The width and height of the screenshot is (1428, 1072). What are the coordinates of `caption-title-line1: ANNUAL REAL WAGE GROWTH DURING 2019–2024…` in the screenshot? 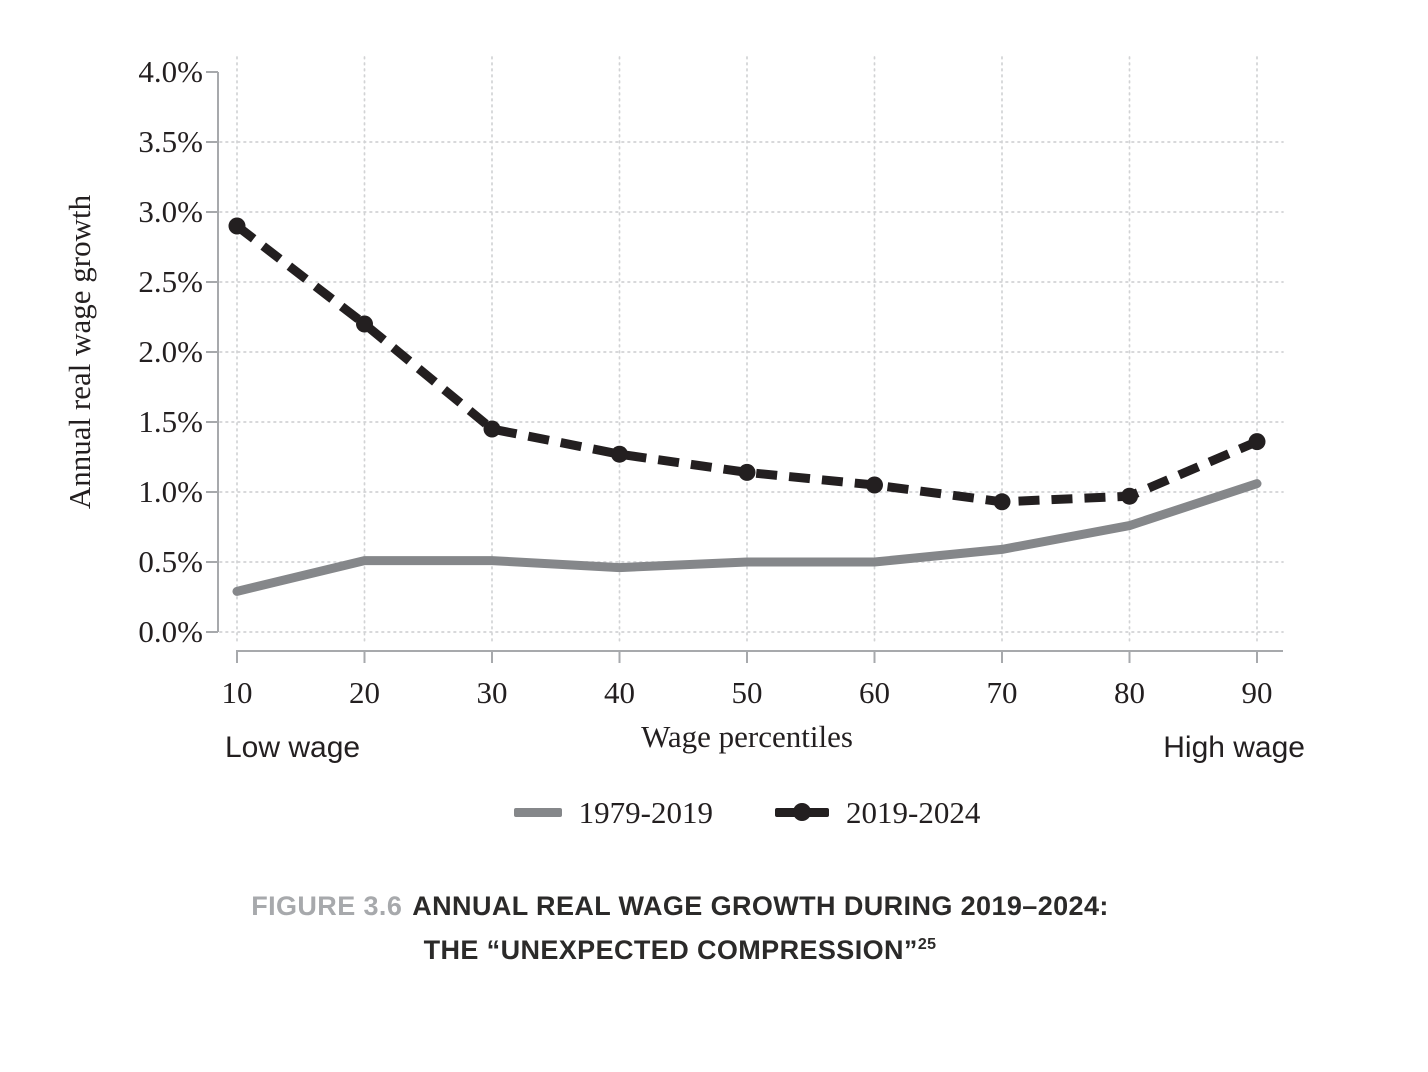 It's located at (760, 906).